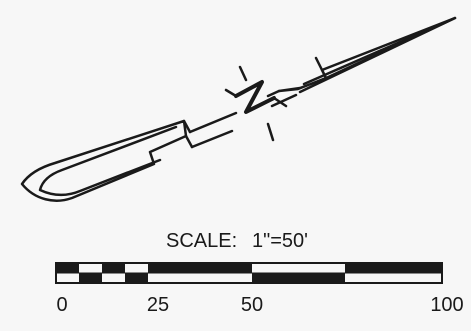 The image size is (471, 331). What do you see at coordinates (280, 241) in the screenshot?
I see `scale-ratio: 1"=50'` at bounding box center [280, 241].